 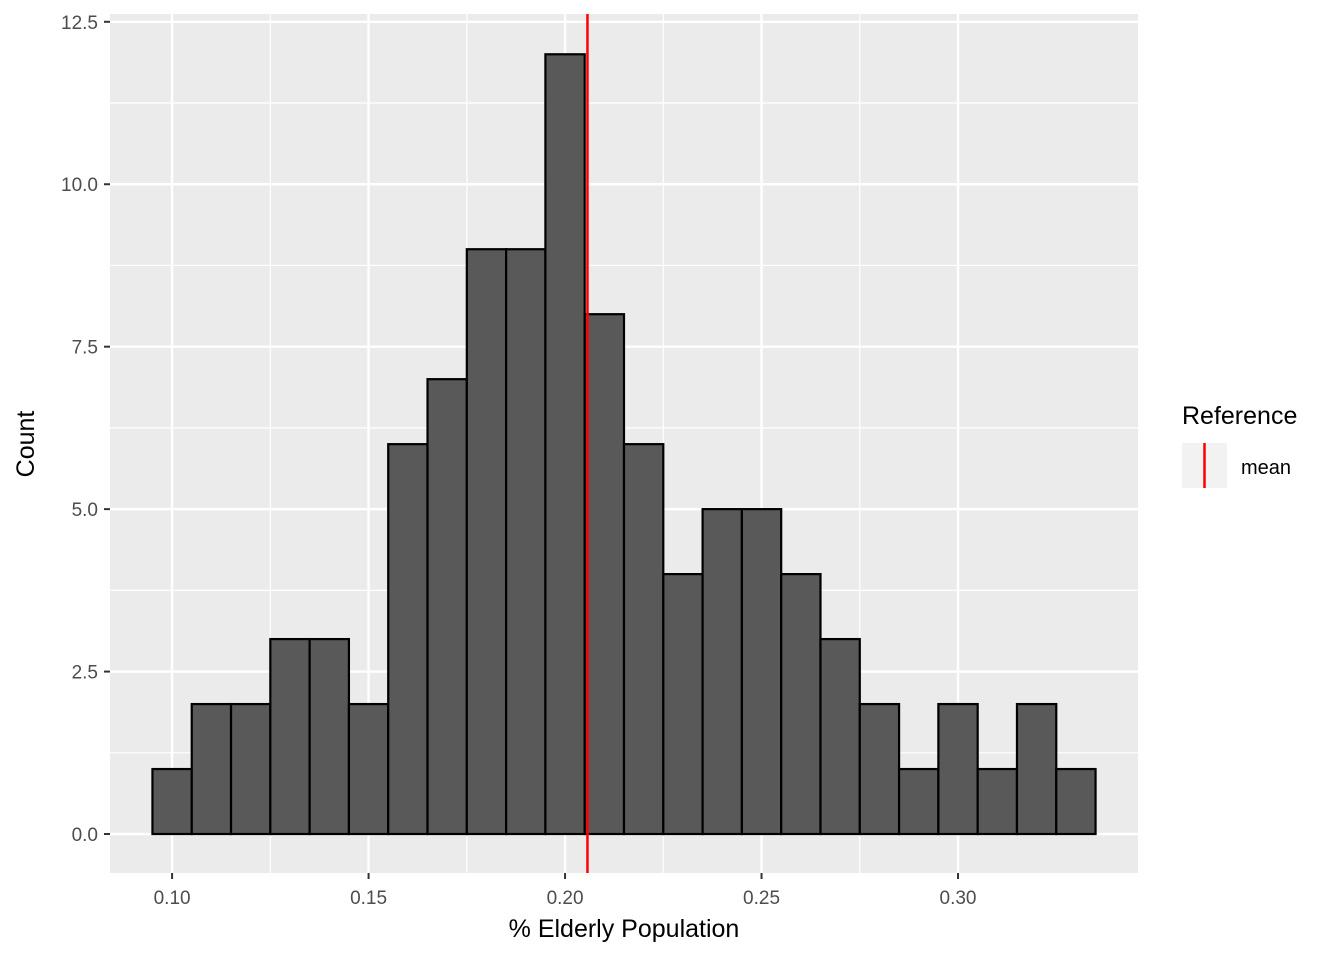 What do you see at coordinates (565, 898) in the screenshot?
I see `x-tick-label: 0.20` at bounding box center [565, 898].